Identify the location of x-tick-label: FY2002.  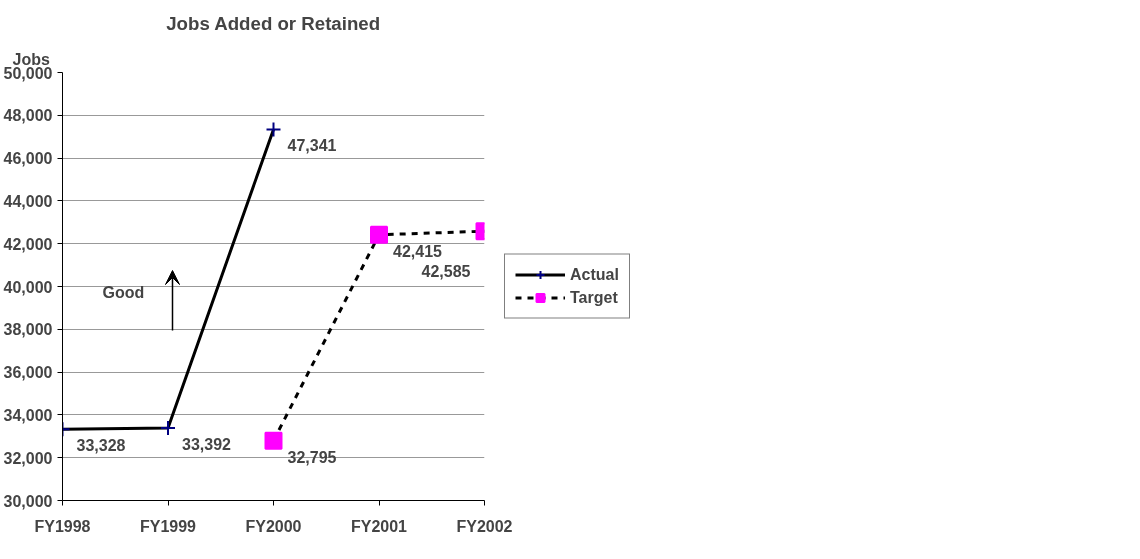
(484, 526).